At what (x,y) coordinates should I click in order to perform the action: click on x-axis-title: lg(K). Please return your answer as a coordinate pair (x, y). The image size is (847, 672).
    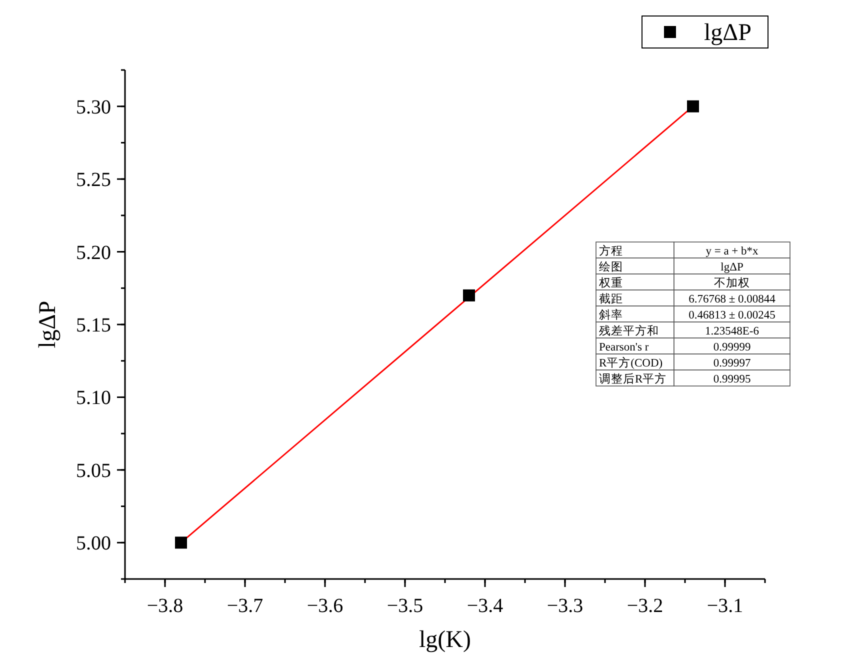
    Looking at the image, I should click on (445, 640).